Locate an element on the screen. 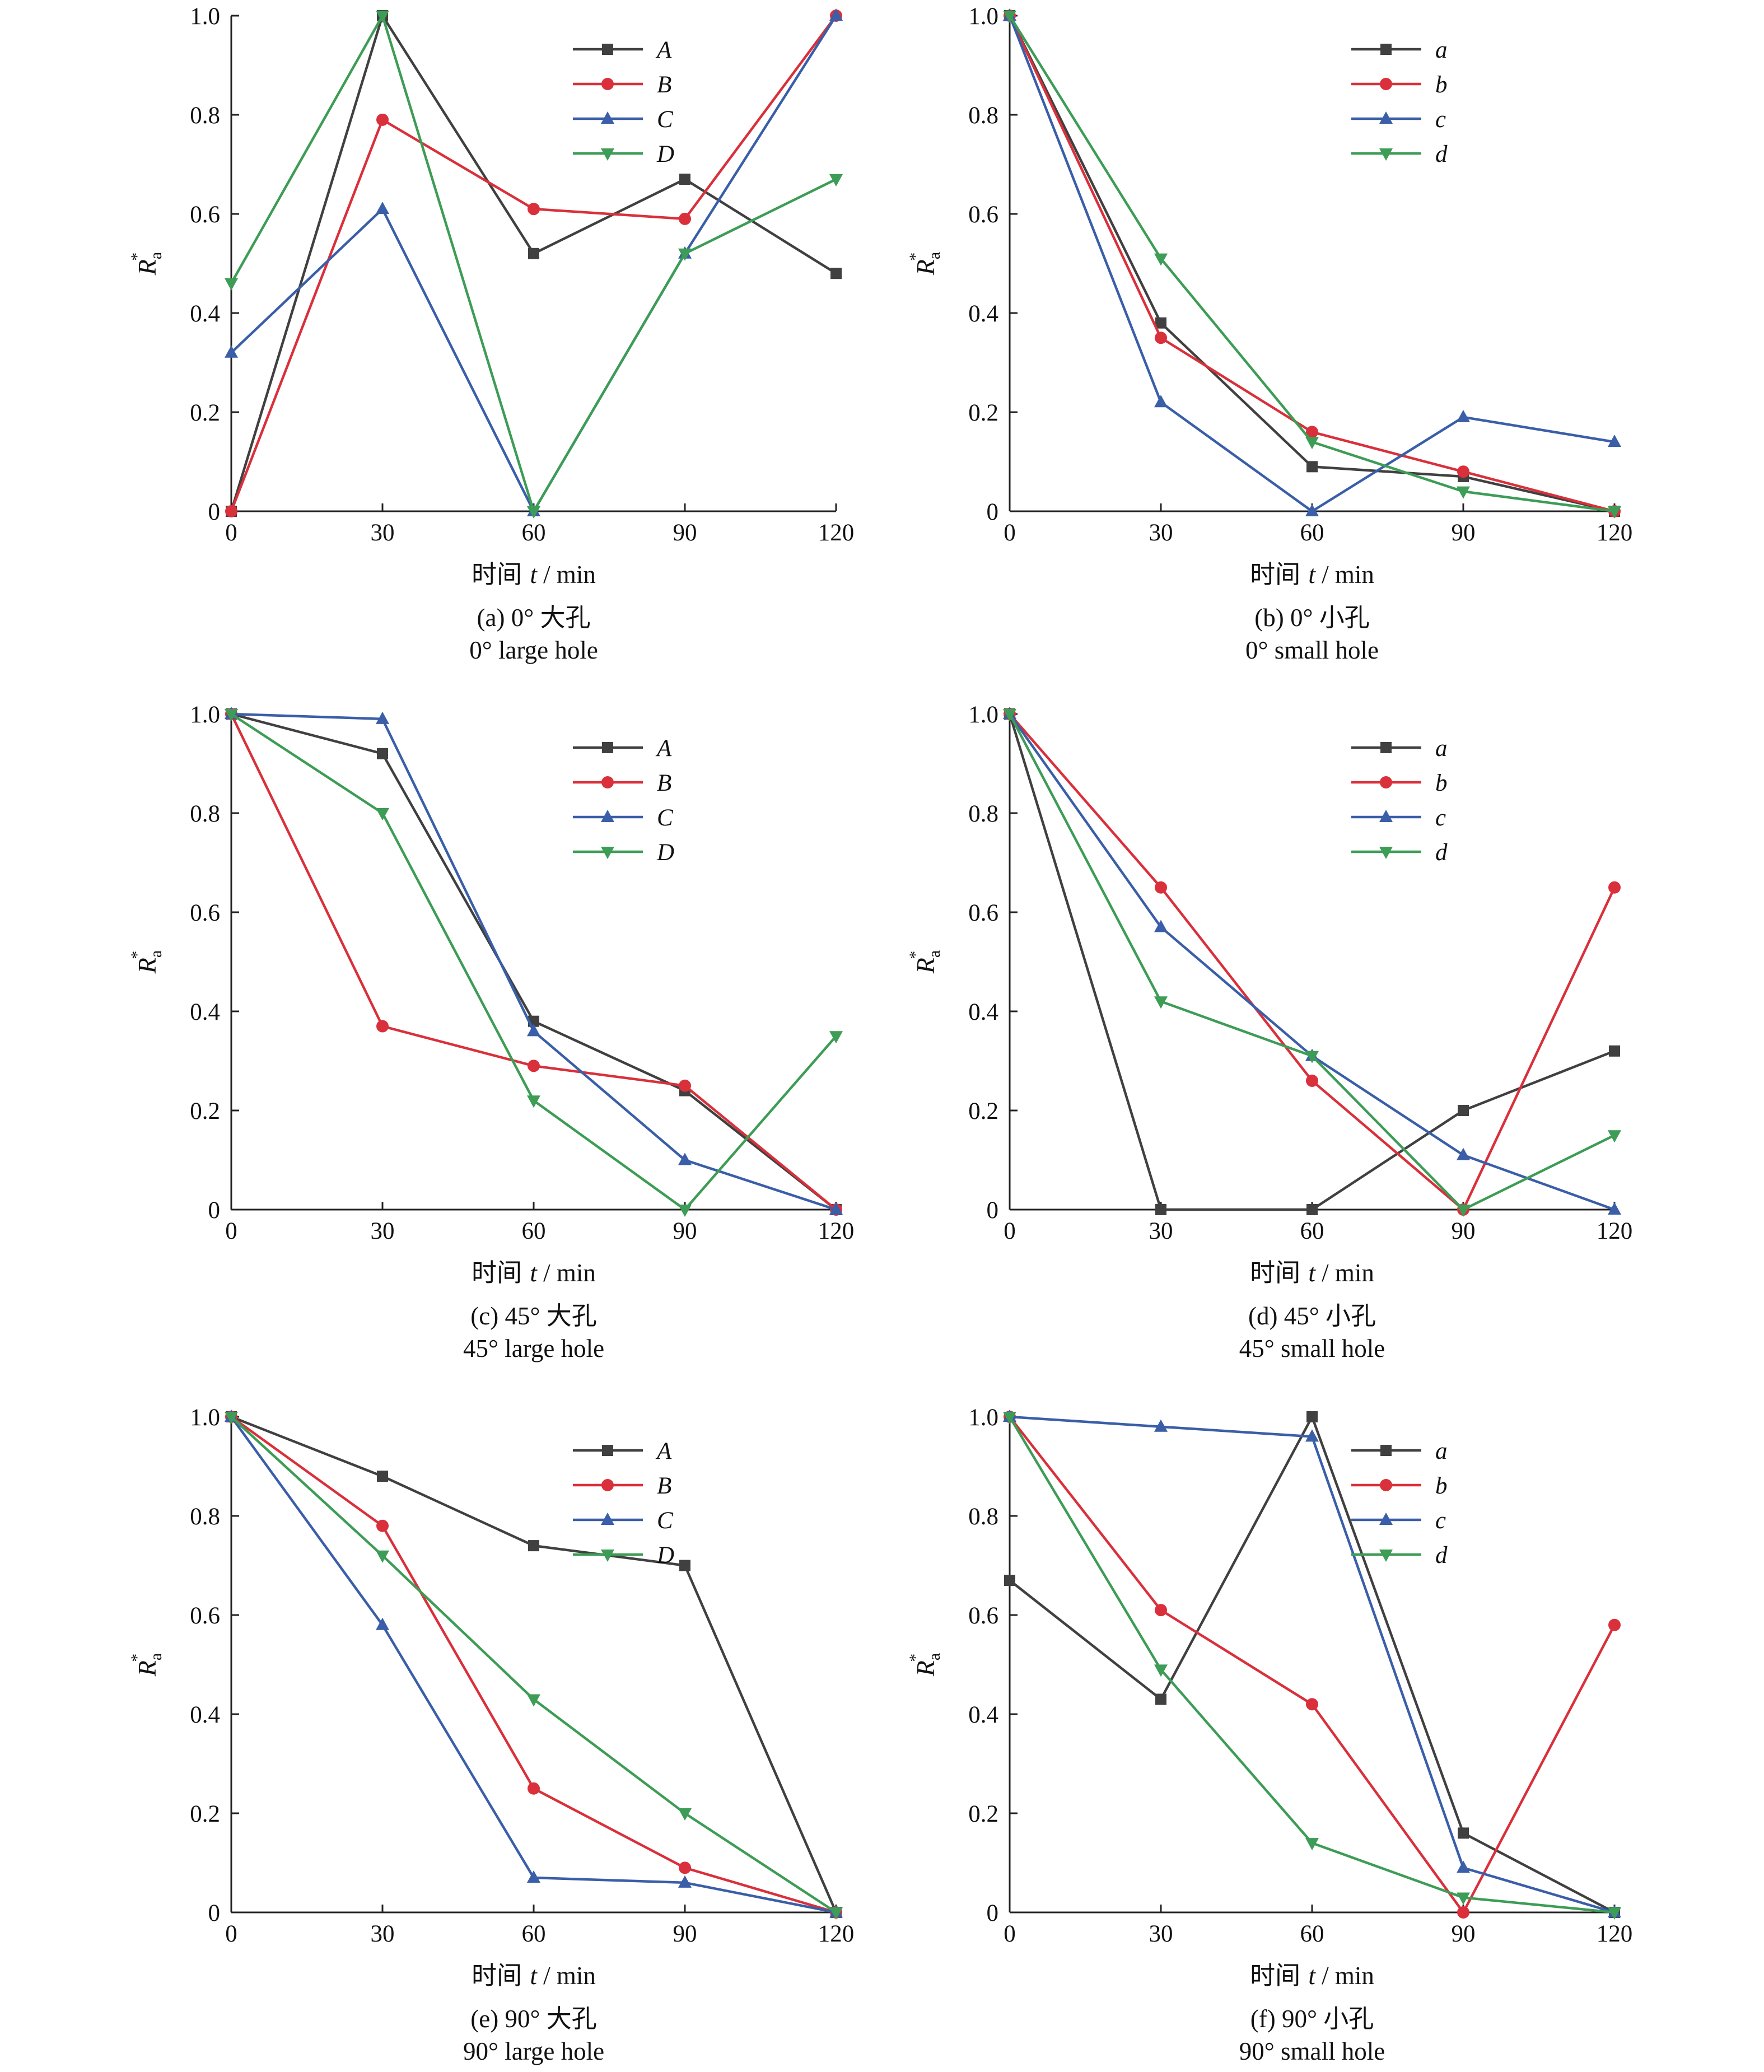  legend-label: D is located at coordinates (665, 853).